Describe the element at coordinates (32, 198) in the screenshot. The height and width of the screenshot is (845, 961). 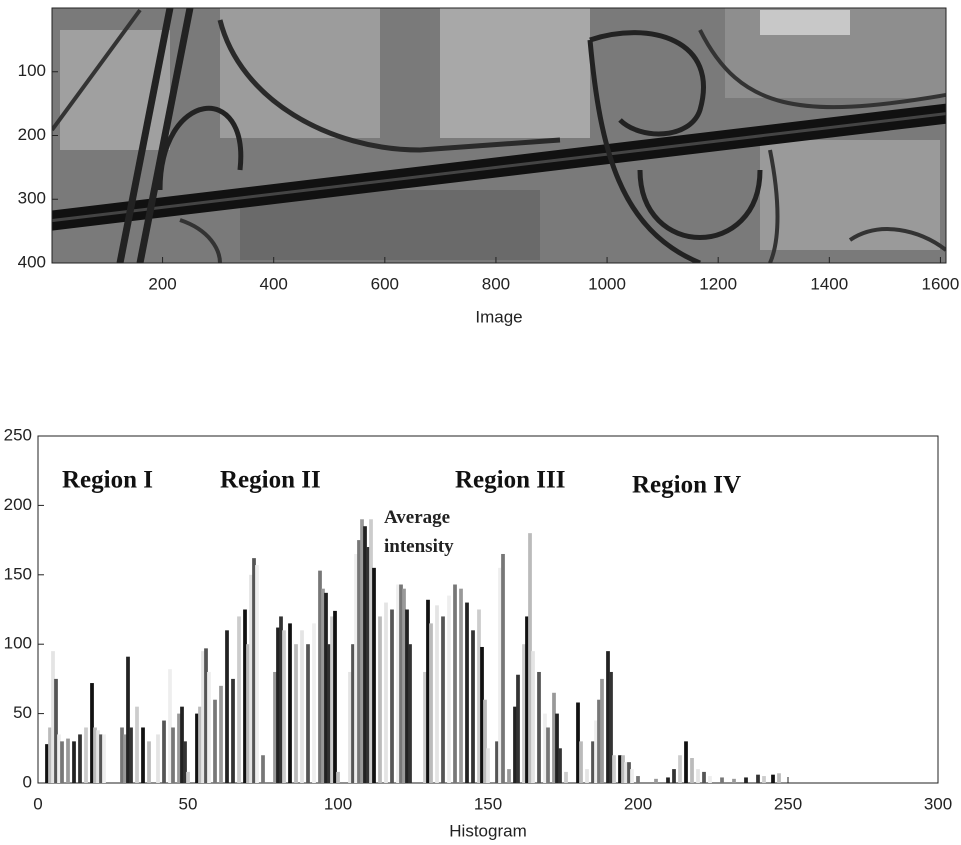
I see `y-tick-label: 300` at that location.